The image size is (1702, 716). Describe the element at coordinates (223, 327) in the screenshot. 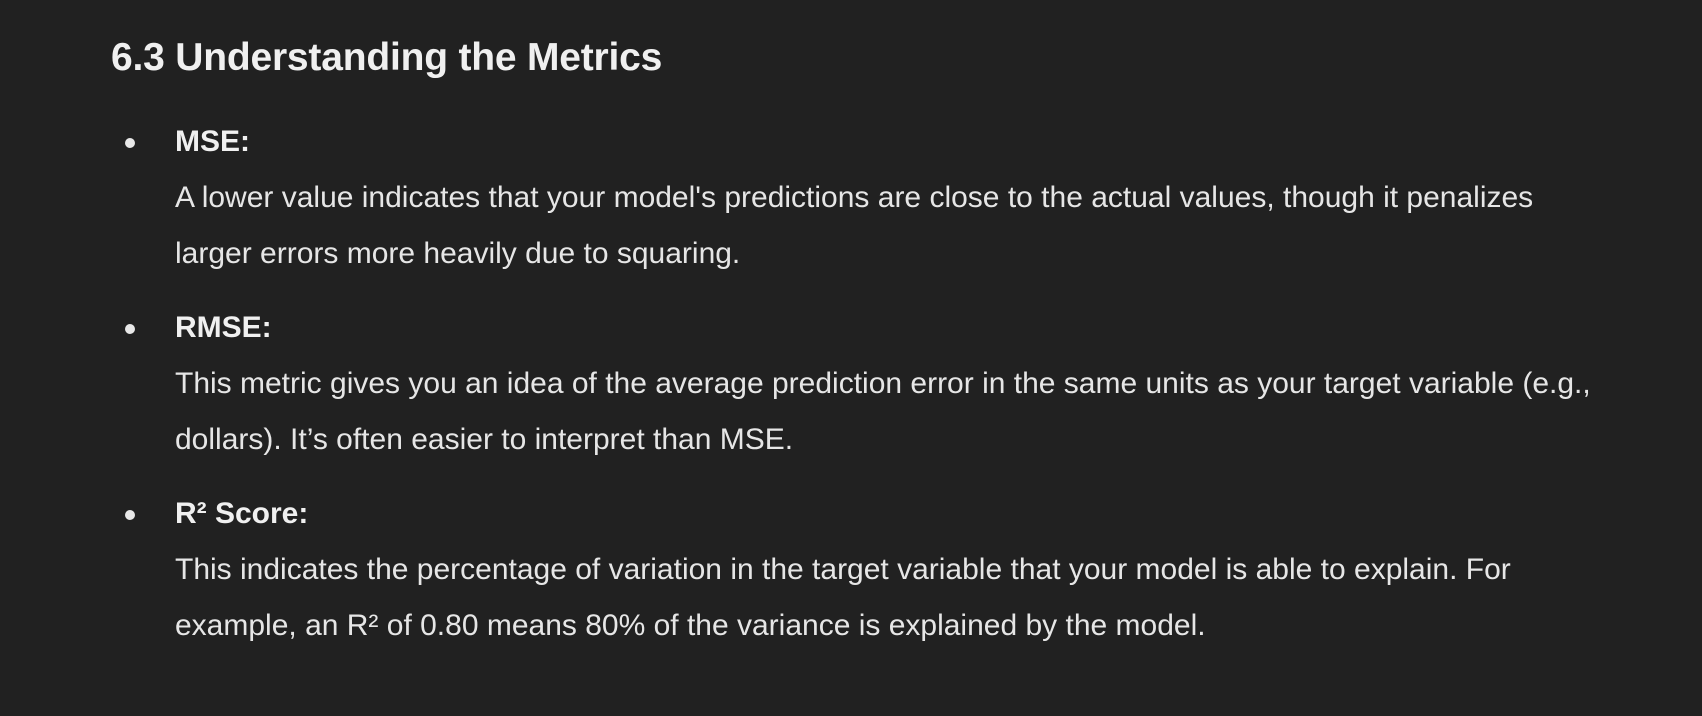

I see `metric-term: RMSE:` at that location.